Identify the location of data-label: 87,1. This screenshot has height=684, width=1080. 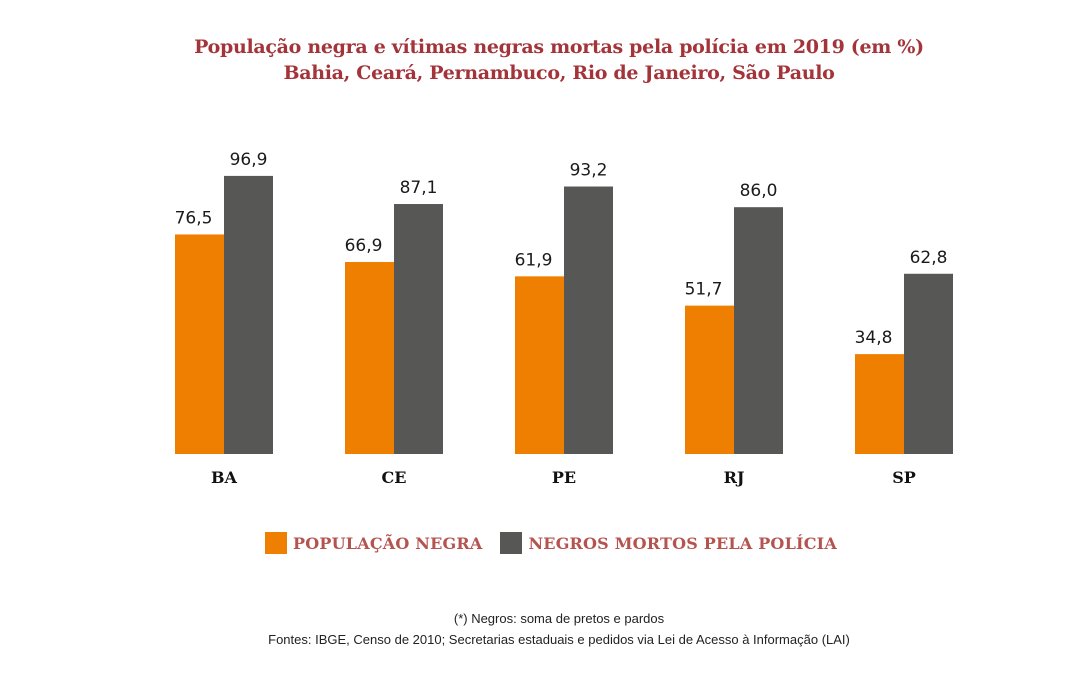
(419, 188).